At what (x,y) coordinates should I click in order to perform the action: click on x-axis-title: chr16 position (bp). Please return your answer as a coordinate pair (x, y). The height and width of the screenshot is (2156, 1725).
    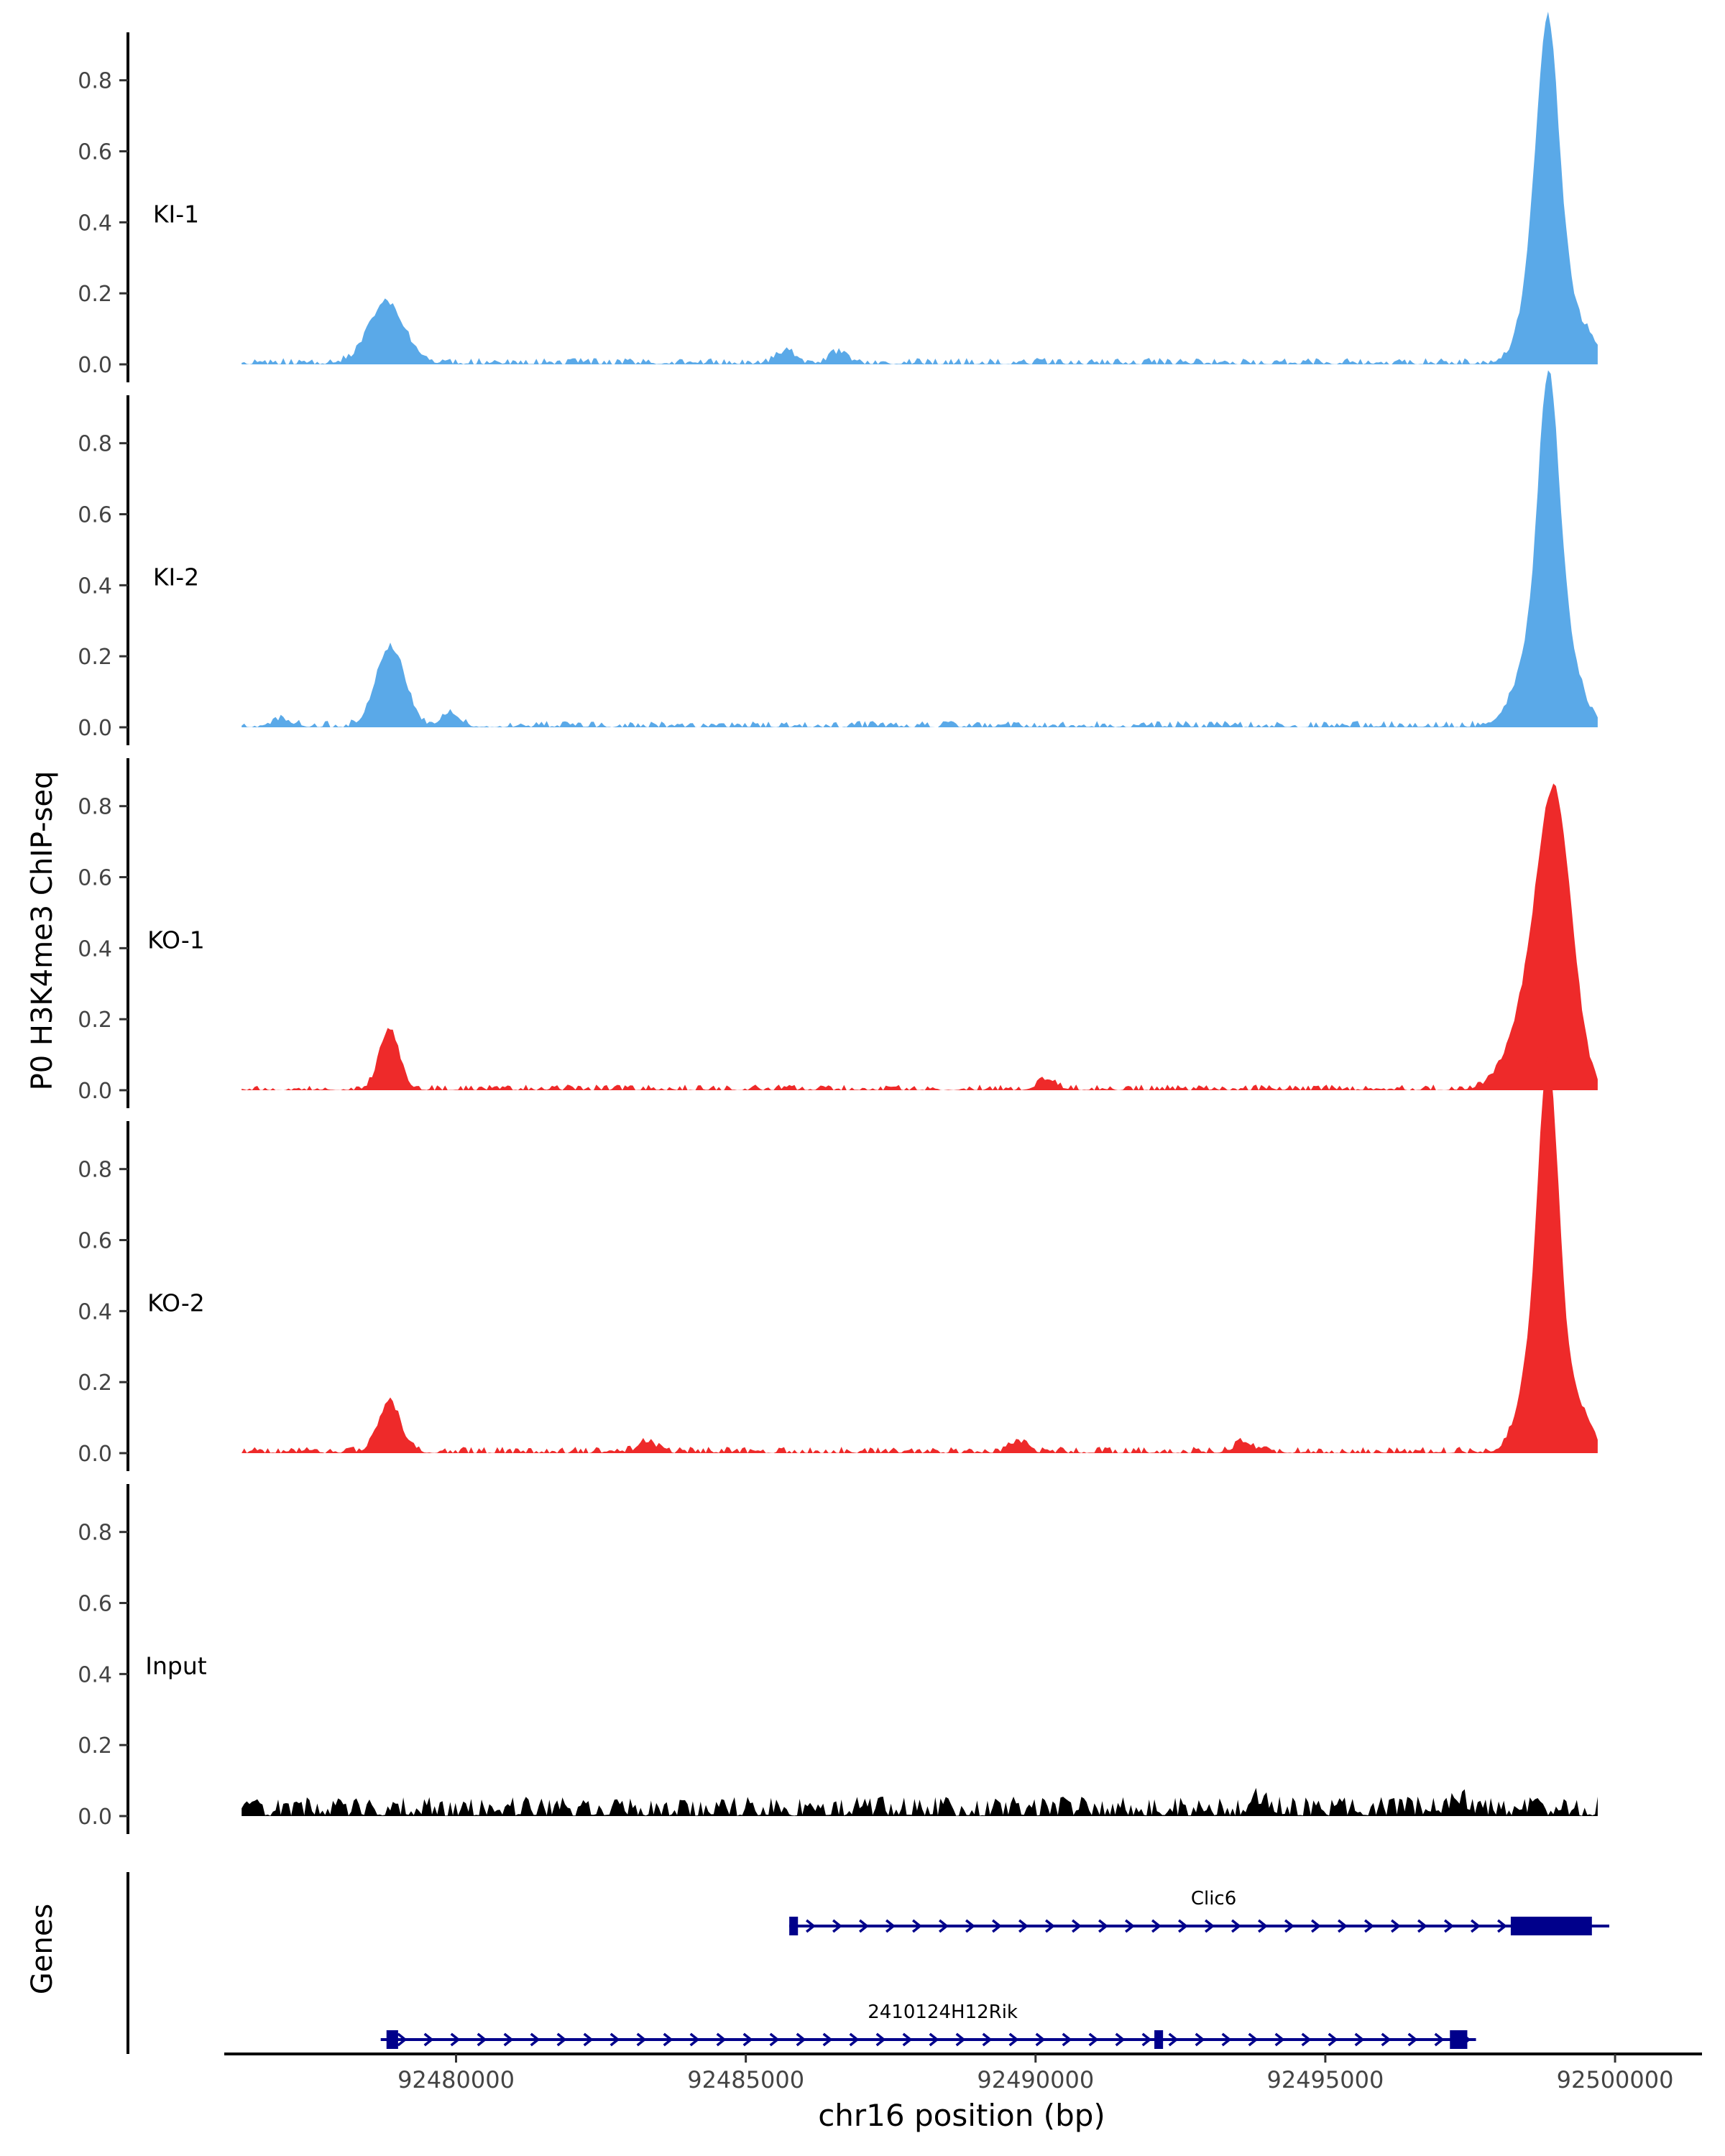
    Looking at the image, I should click on (961, 2115).